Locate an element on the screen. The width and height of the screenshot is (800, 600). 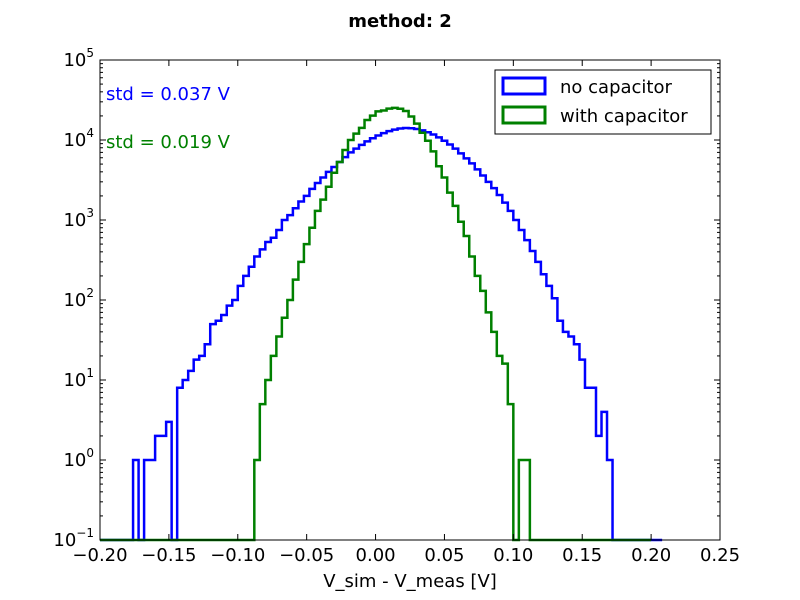
y-tick-label: 10¹ is located at coordinates (78, 378).